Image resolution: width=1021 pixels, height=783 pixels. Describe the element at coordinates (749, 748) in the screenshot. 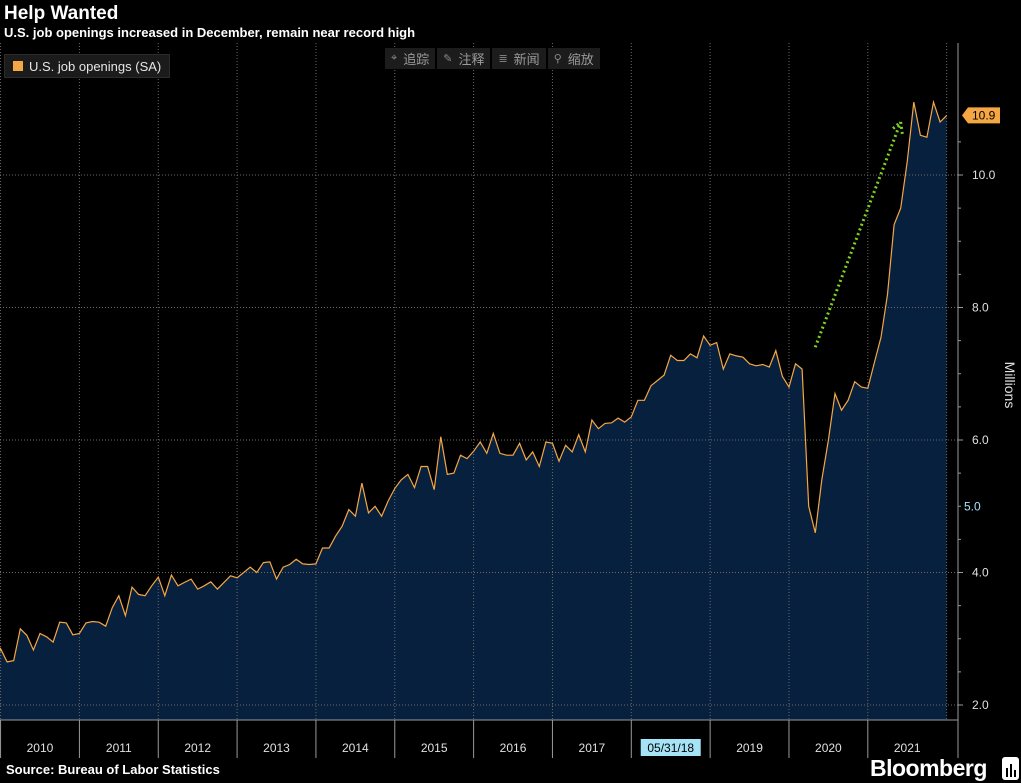

I see `x-tick-label: 2019` at that location.